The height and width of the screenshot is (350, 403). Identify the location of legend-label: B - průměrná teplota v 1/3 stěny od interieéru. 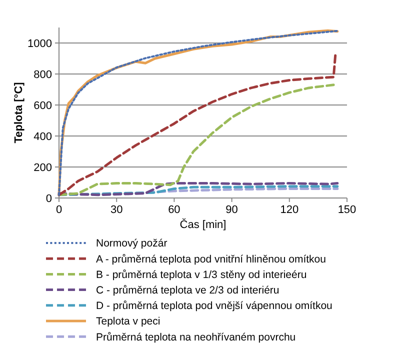
(201, 274).